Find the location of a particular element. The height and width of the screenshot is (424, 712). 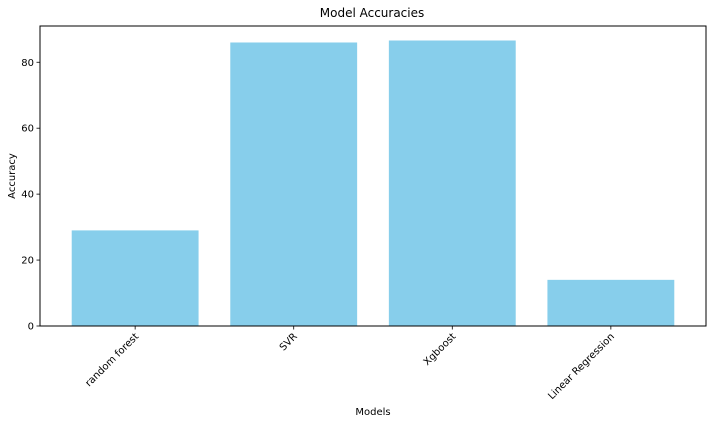

chart-title: Model Accuracies is located at coordinates (372, 13).